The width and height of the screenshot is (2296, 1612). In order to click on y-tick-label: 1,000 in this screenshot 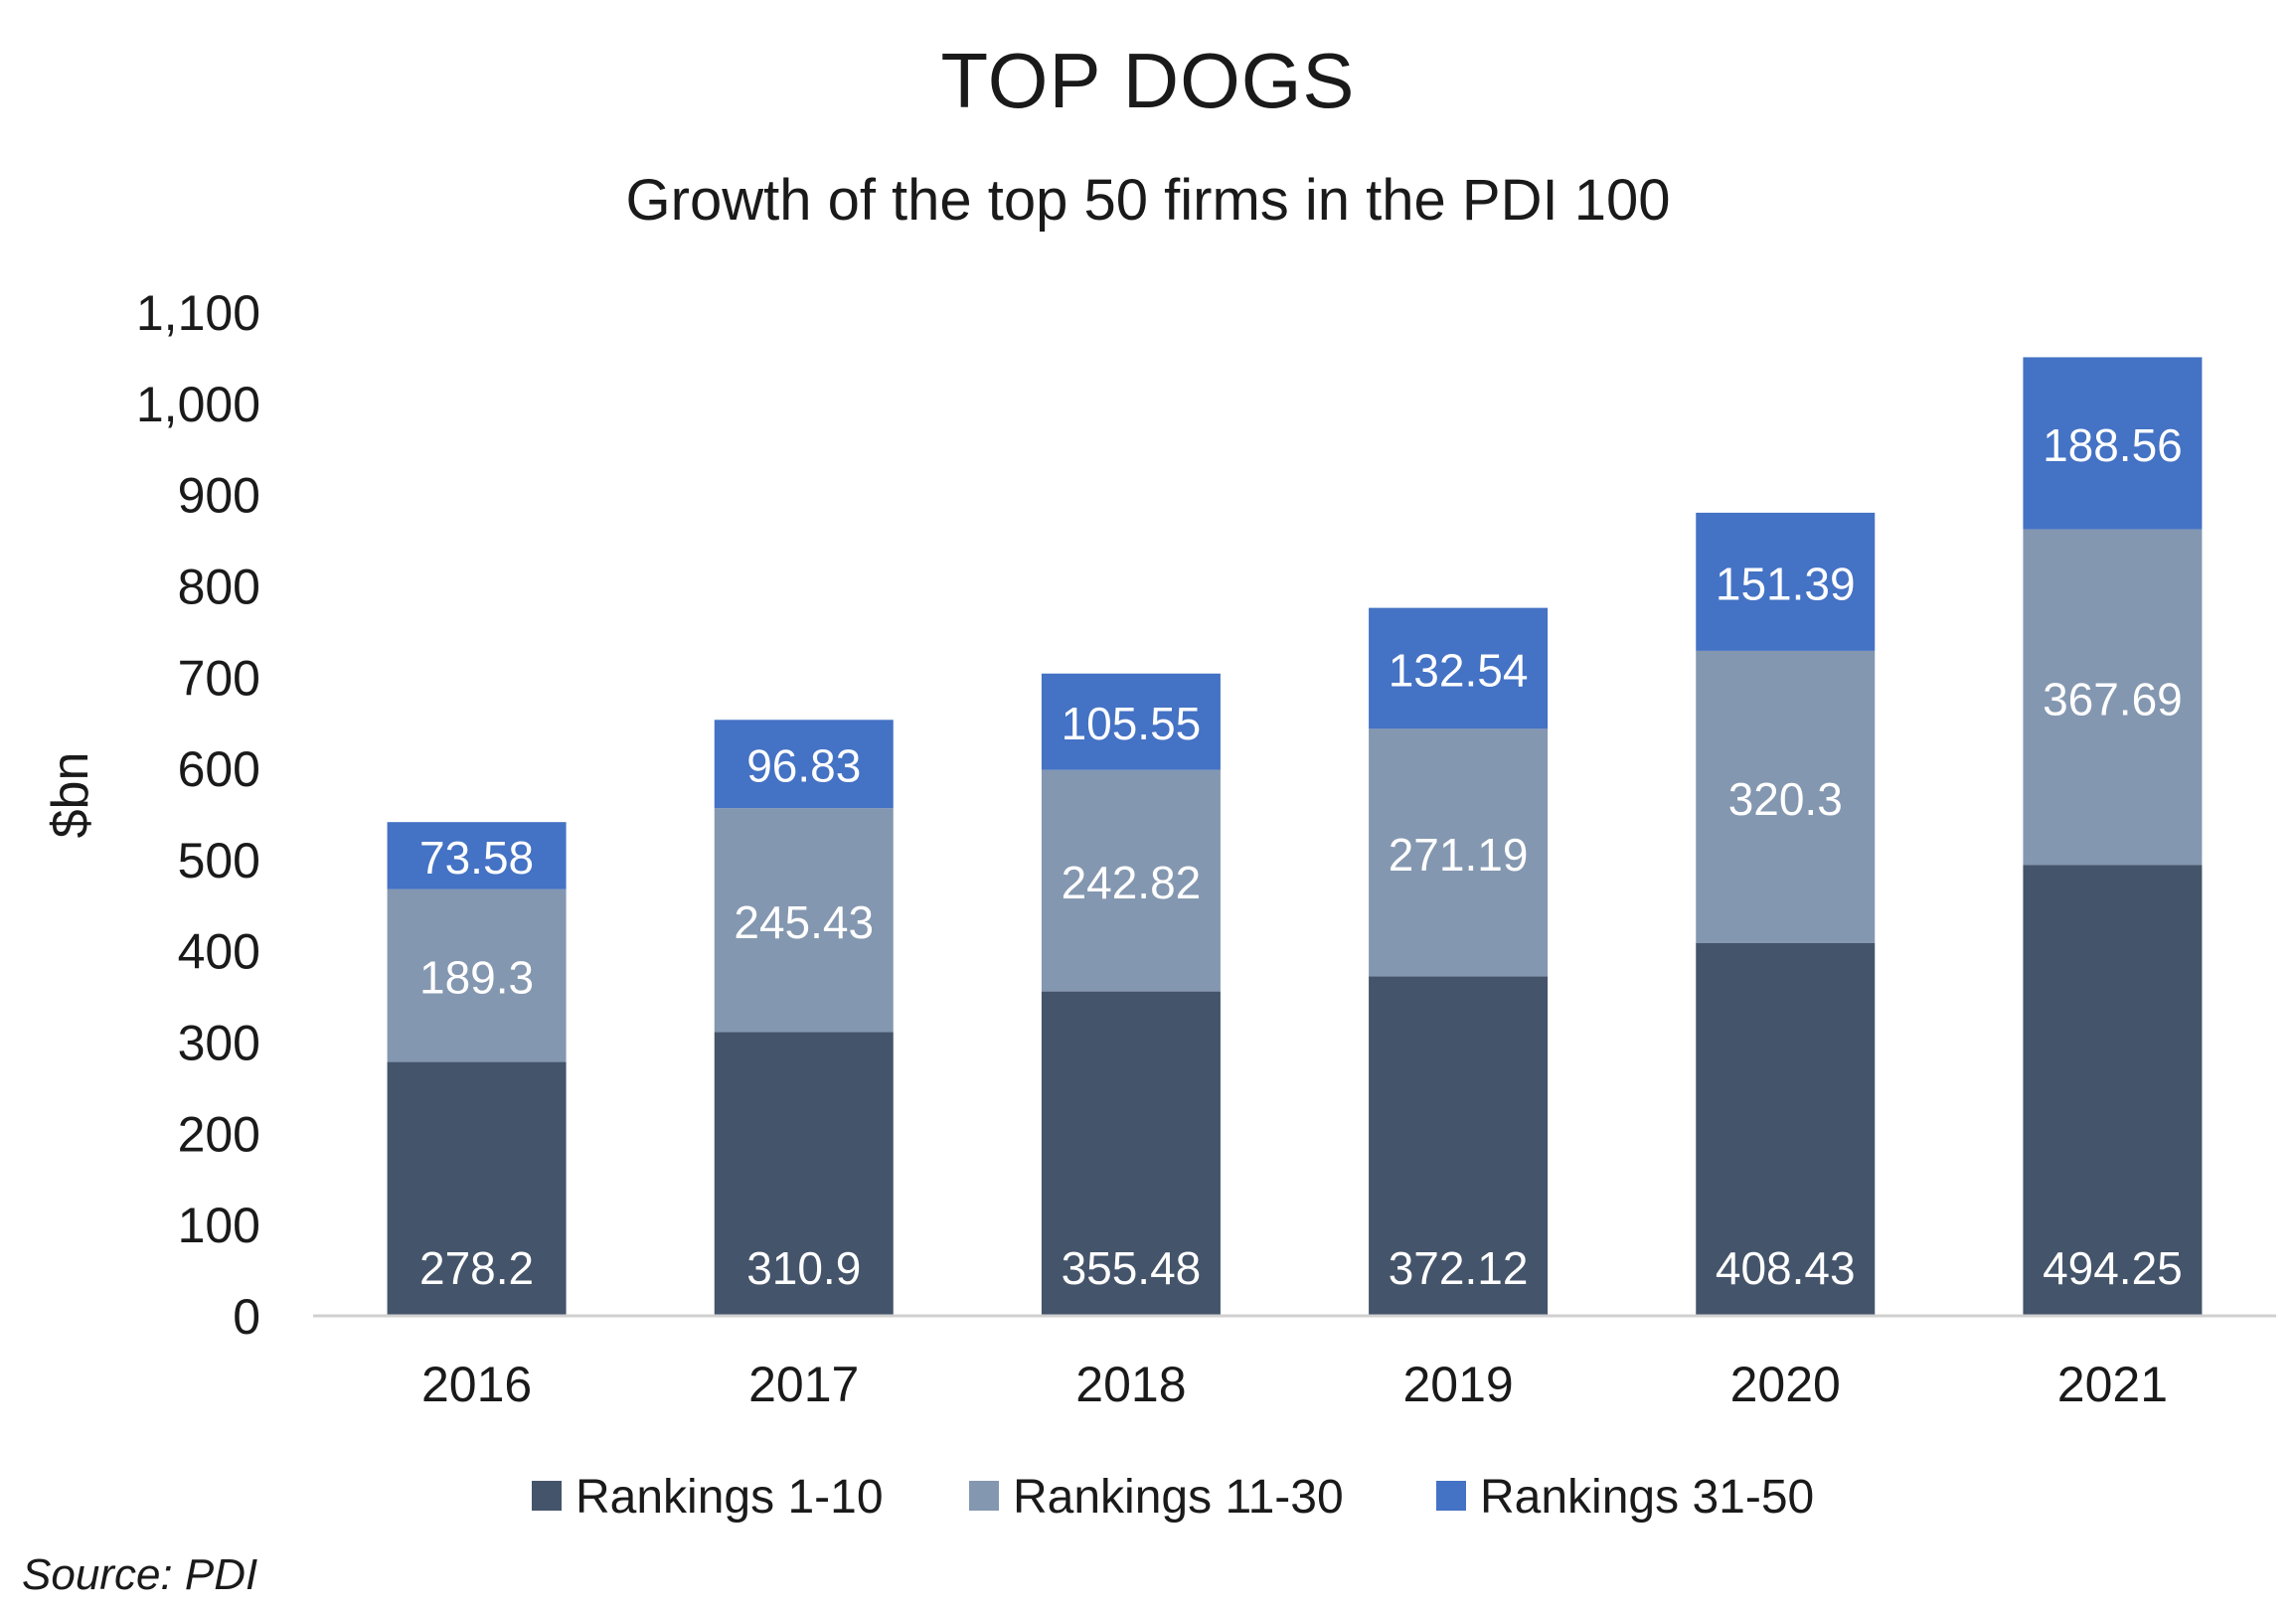, I will do `click(198, 404)`.